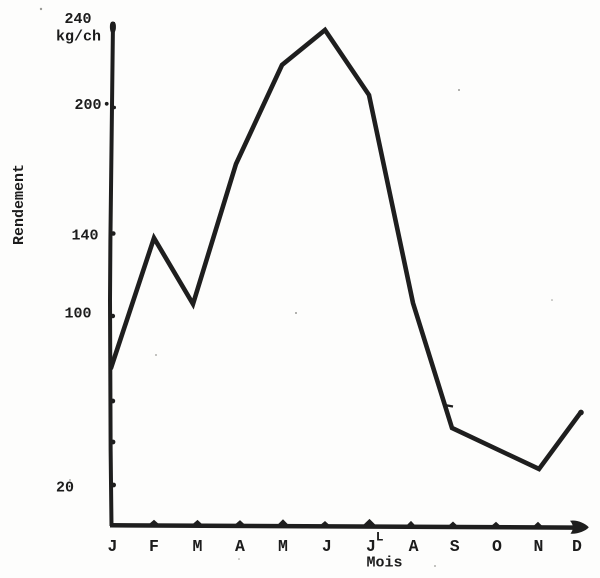 The height and width of the screenshot is (578, 600). Describe the element at coordinates (154, 546) in the screenshot. I see `svg-text: F` at that location.